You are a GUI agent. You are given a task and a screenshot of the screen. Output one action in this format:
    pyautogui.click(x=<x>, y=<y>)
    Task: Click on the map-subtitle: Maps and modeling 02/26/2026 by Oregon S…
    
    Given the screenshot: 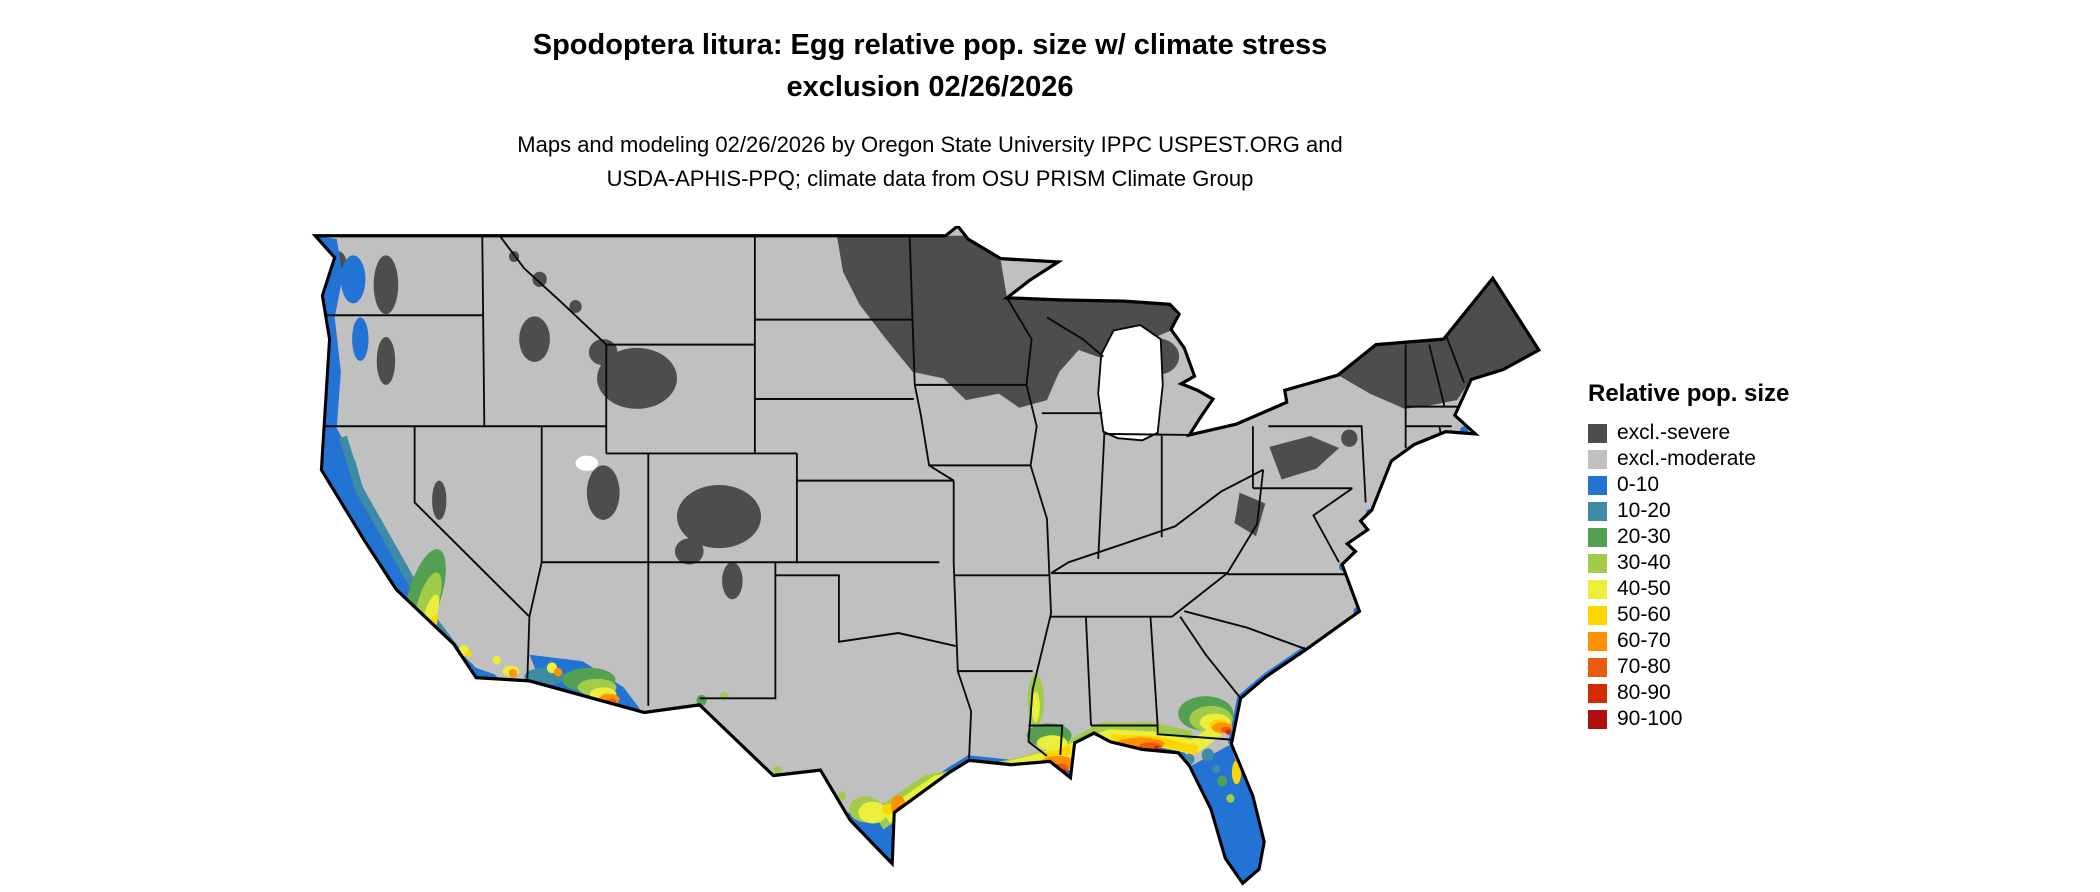 What is the action you would take?
    pyautogui.click(x=930, y=162)
    